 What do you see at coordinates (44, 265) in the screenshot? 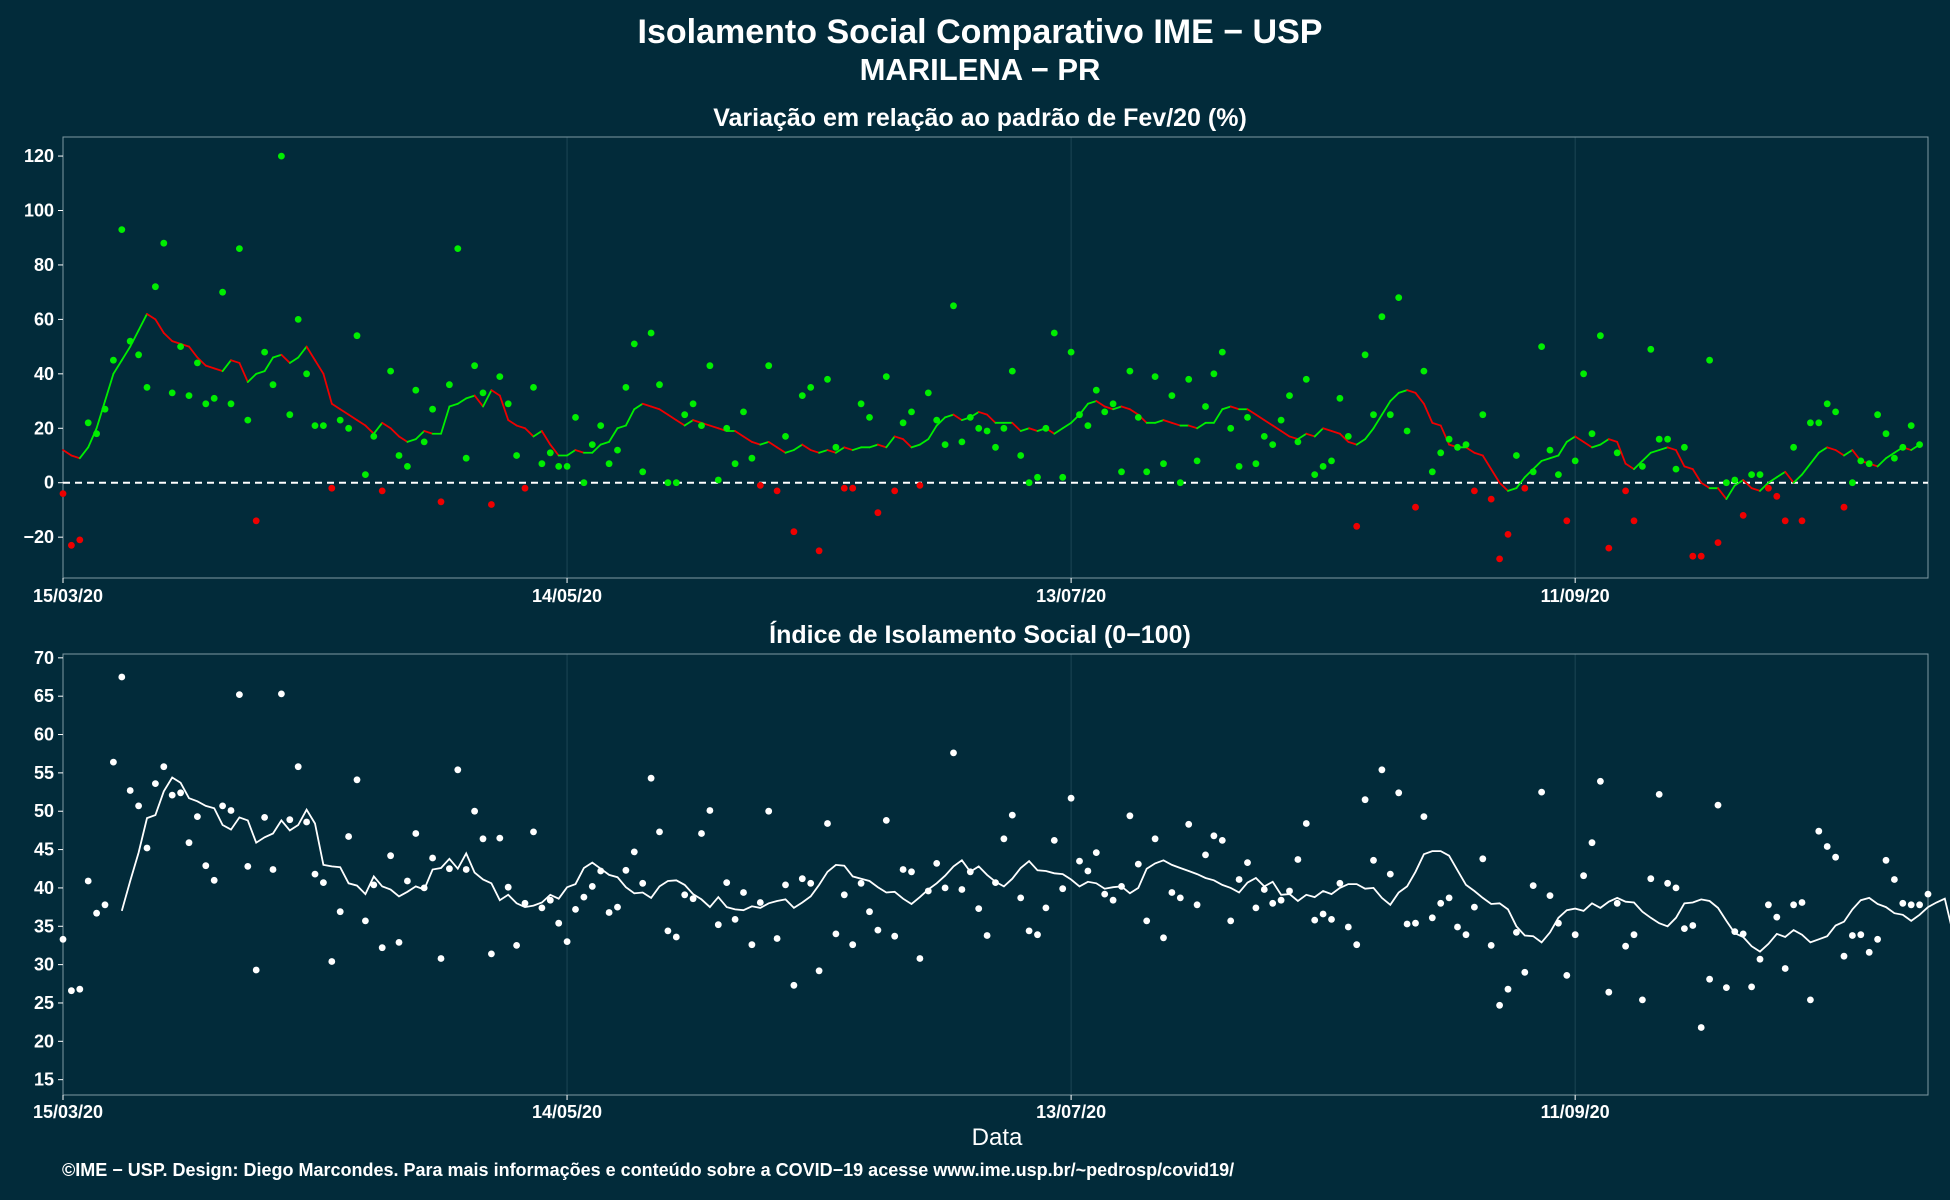
I see `top-y-tick-label: 80` at bounding box center [44, 265].